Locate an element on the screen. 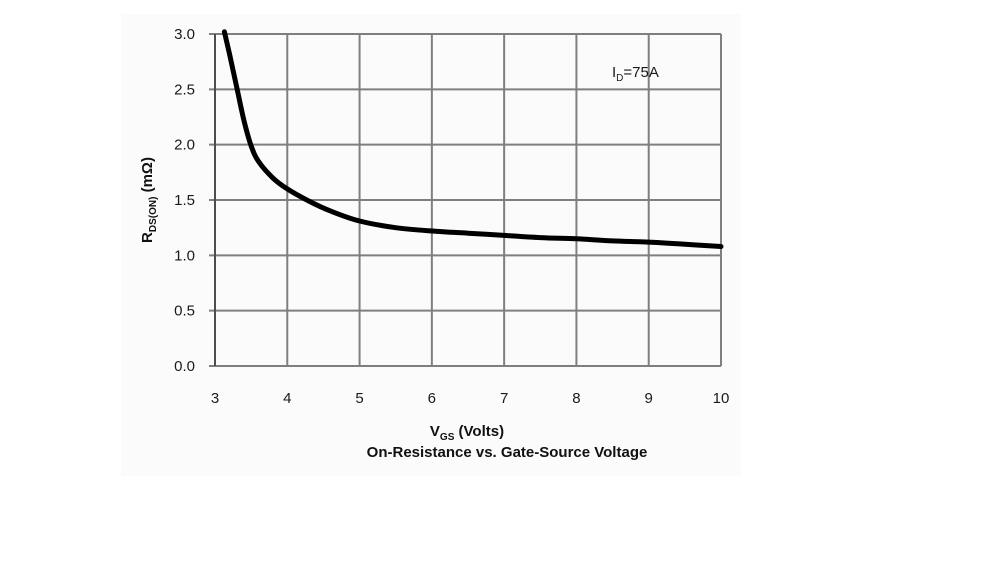 This screenshot has height=561, width=991. x-tick-label: 7 is located at coordinates (504, 398).